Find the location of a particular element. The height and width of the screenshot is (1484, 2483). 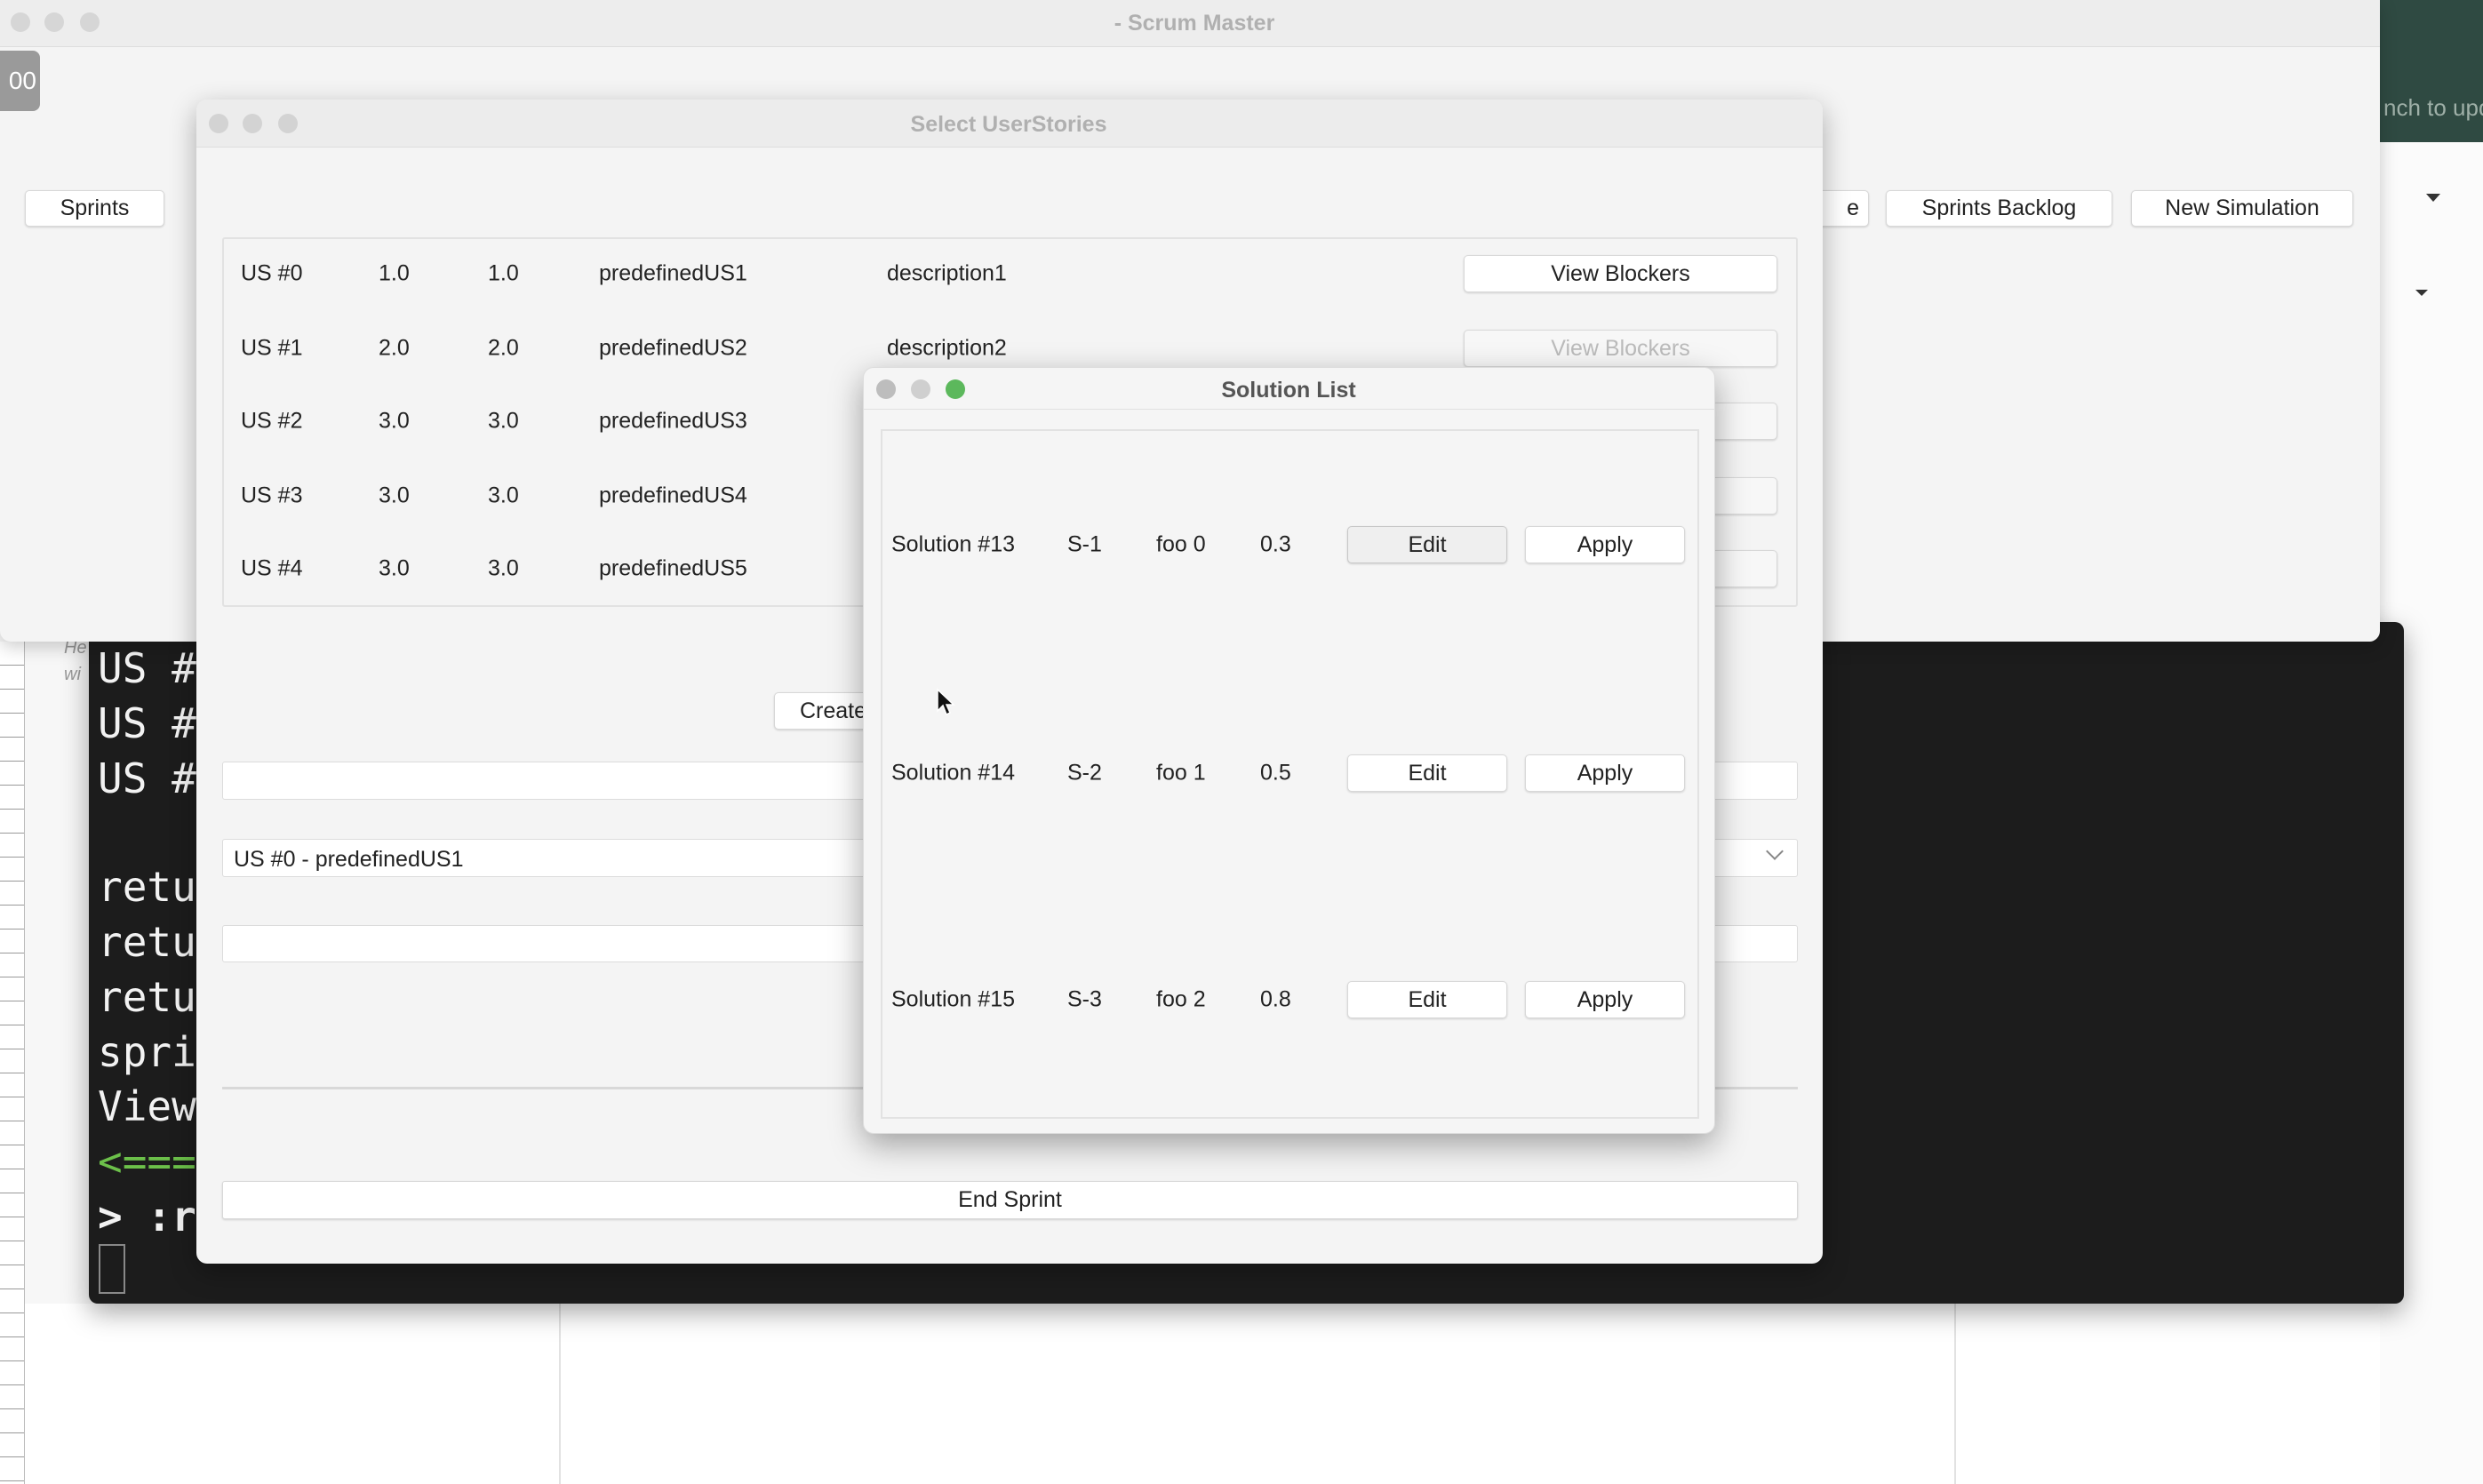

solution-label: foo 2 is located at coordinates (1181, 999).